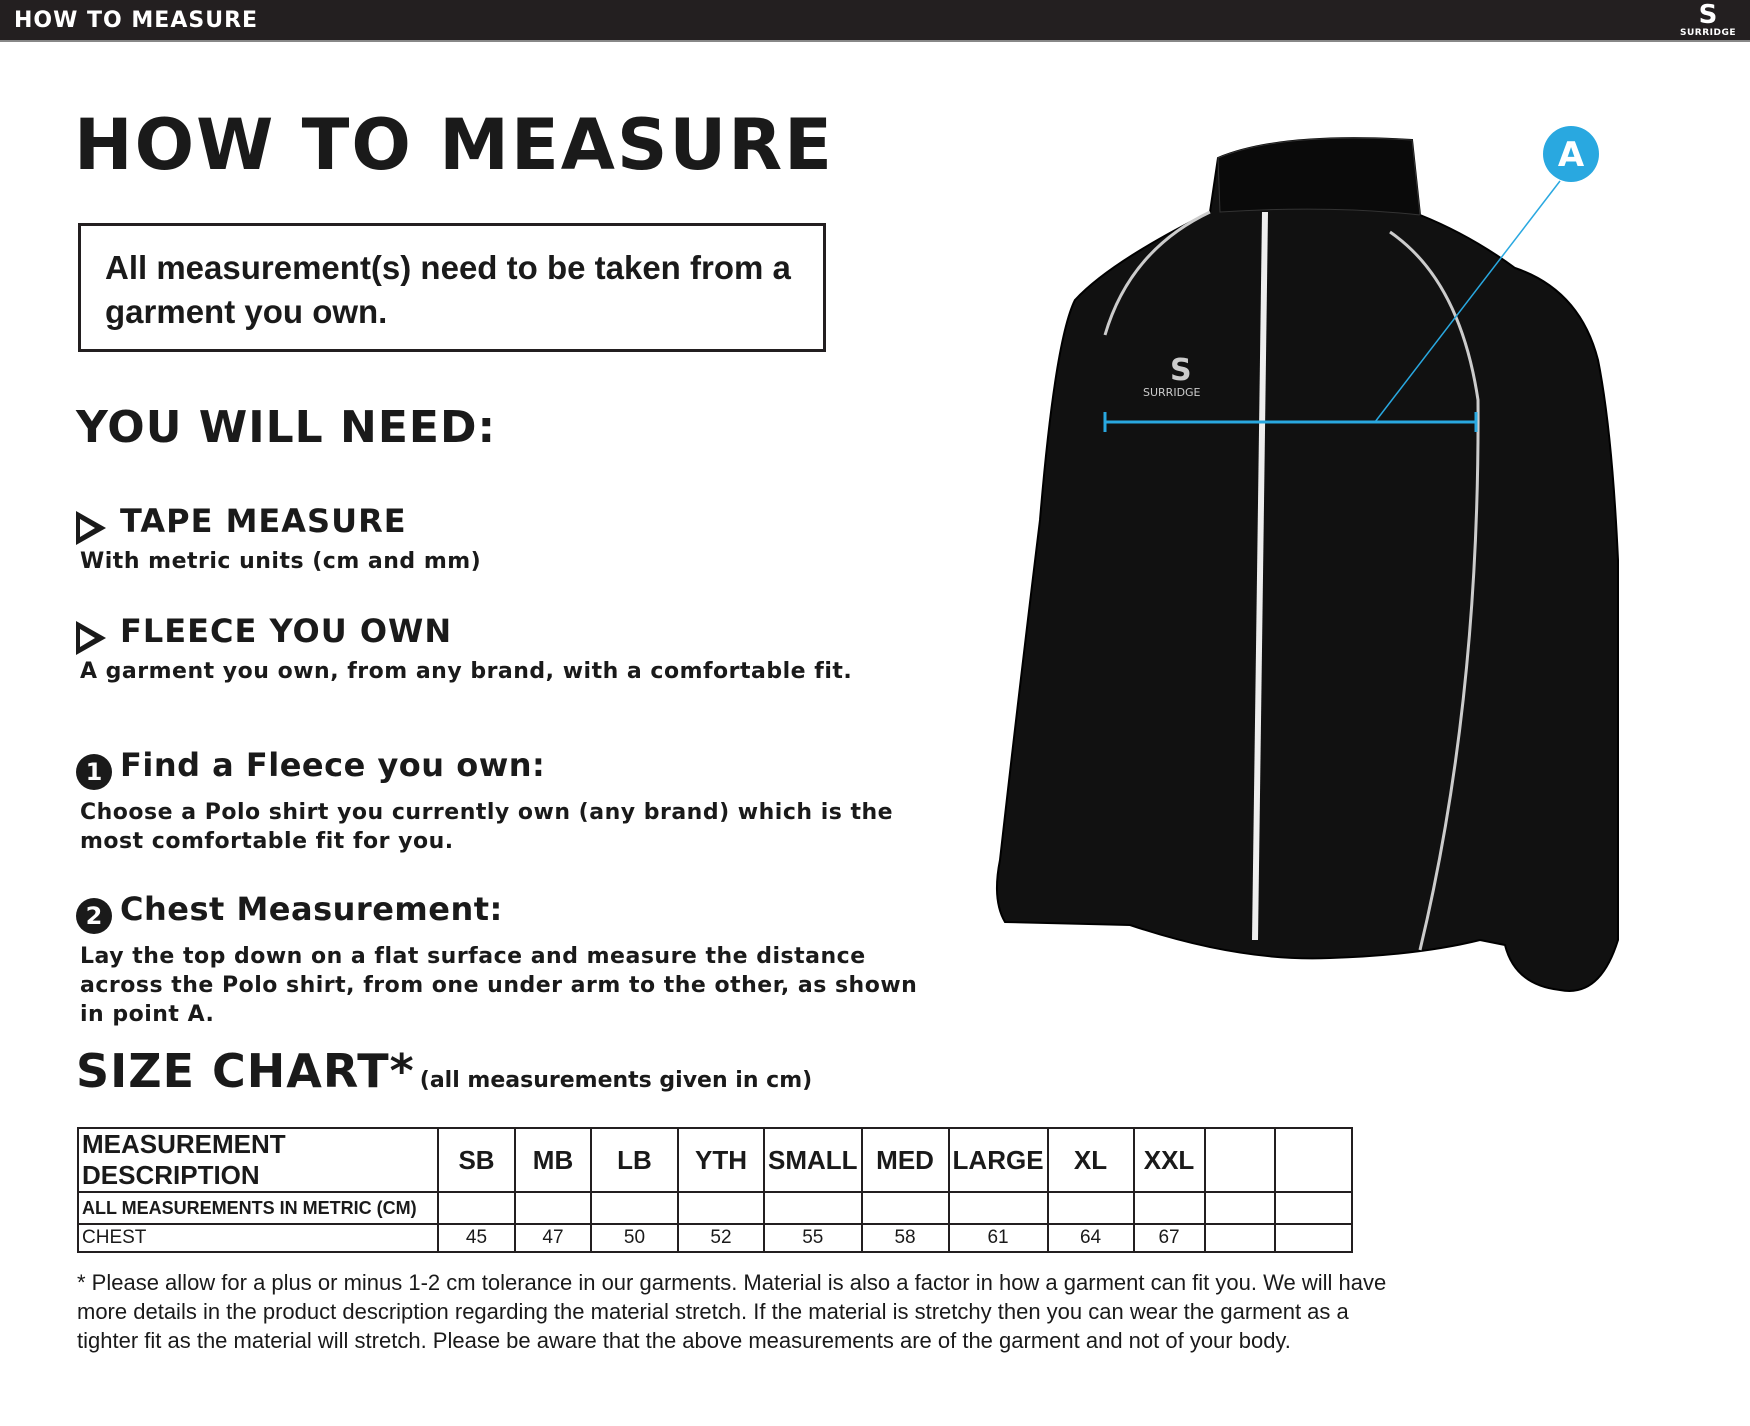 This screenshot has height=1426, width=1750. What do you see at coordinates (875, 21) in the screenshot?
I see `top-bar: HOW TO MEASURE S SURRIDGE` at bounding box center [875, 21].